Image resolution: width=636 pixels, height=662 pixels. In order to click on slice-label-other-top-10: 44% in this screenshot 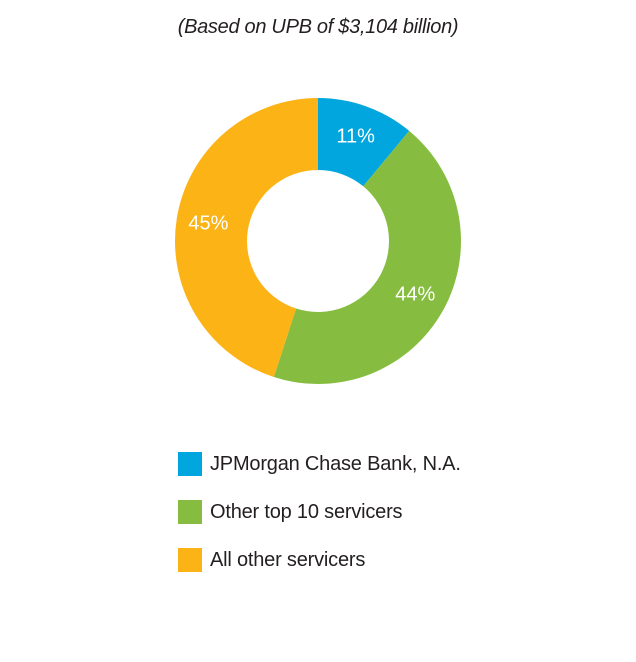, I will do `click(415, 294)`.